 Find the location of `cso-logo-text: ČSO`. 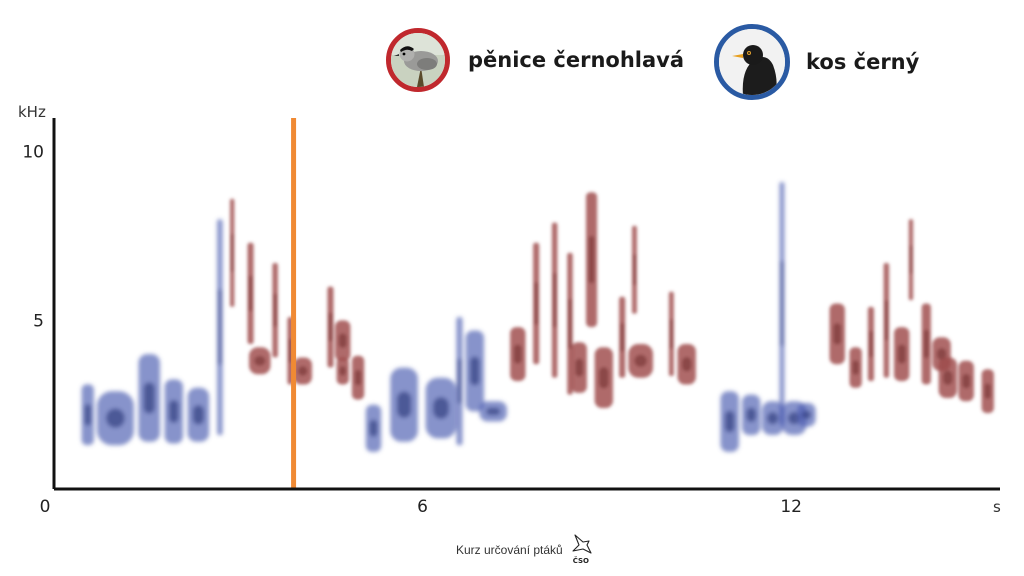

cso-logo-text: ČSO is located at coordinates (580, 561).